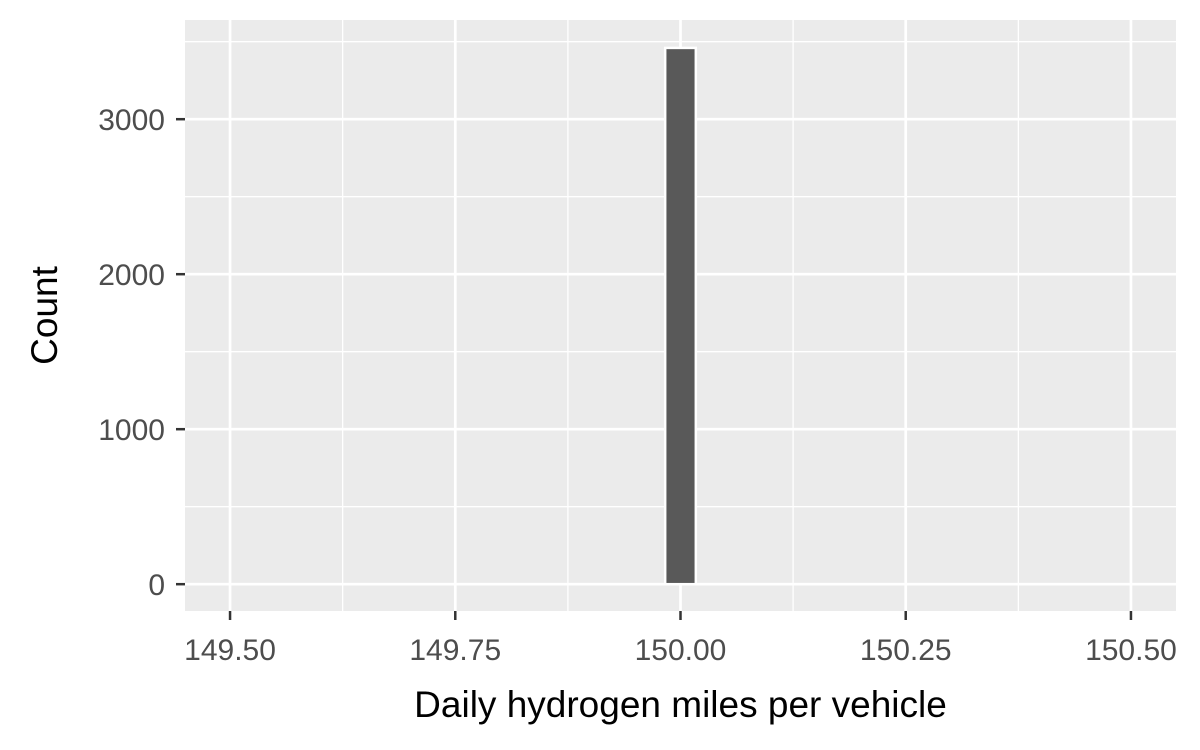 The height and width of the screenshot is (750, 1200). What do you see at coordinates (131, 430) in the screenshot?
I see `y-tick-label: 1000` at bounding box center [131, 430].